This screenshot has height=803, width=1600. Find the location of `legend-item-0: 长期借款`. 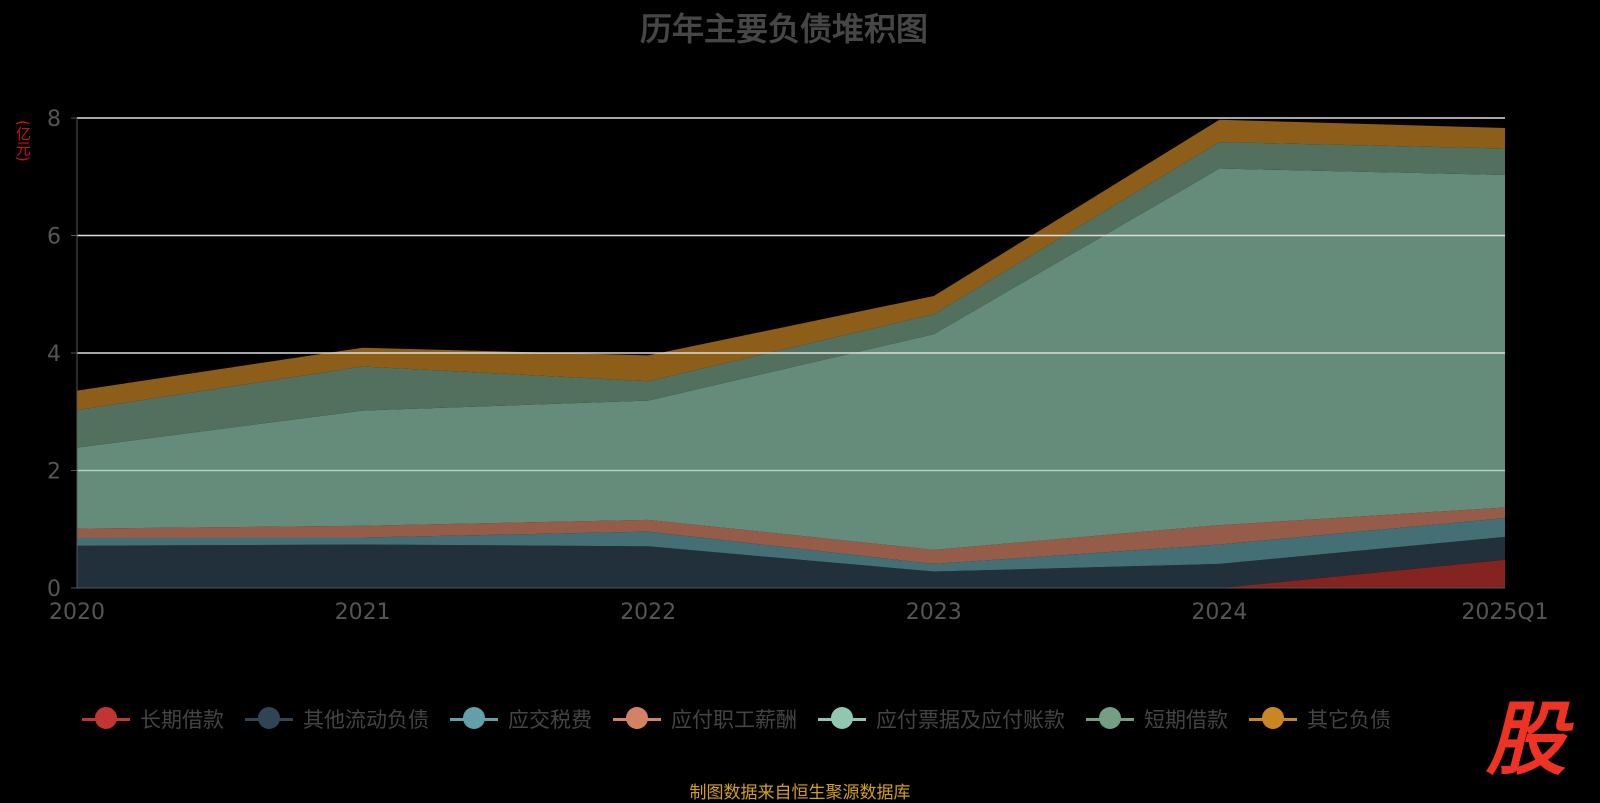

legend-item-0: 长期借款 is located at coordinates (153, 719).